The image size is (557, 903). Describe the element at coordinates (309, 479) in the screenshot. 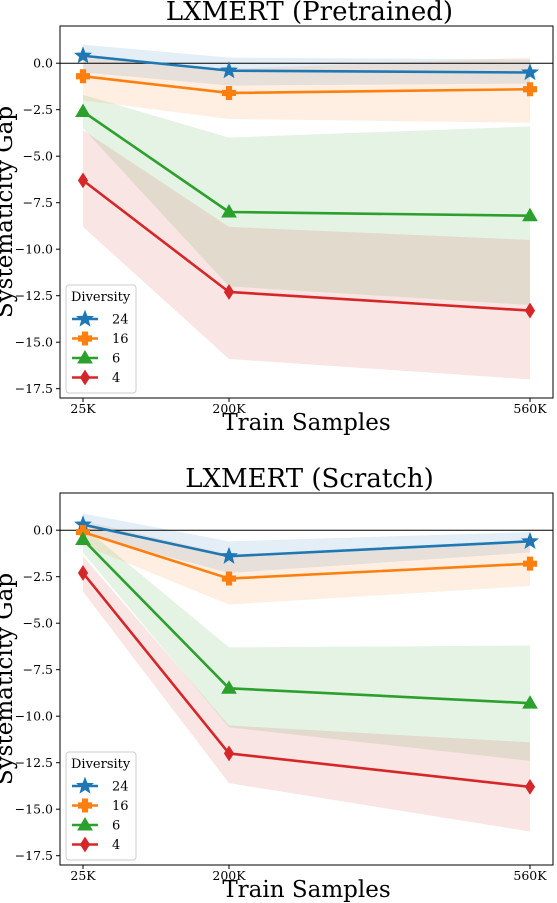

I see `chart-title: LXMERT (Scratch)` at that location.